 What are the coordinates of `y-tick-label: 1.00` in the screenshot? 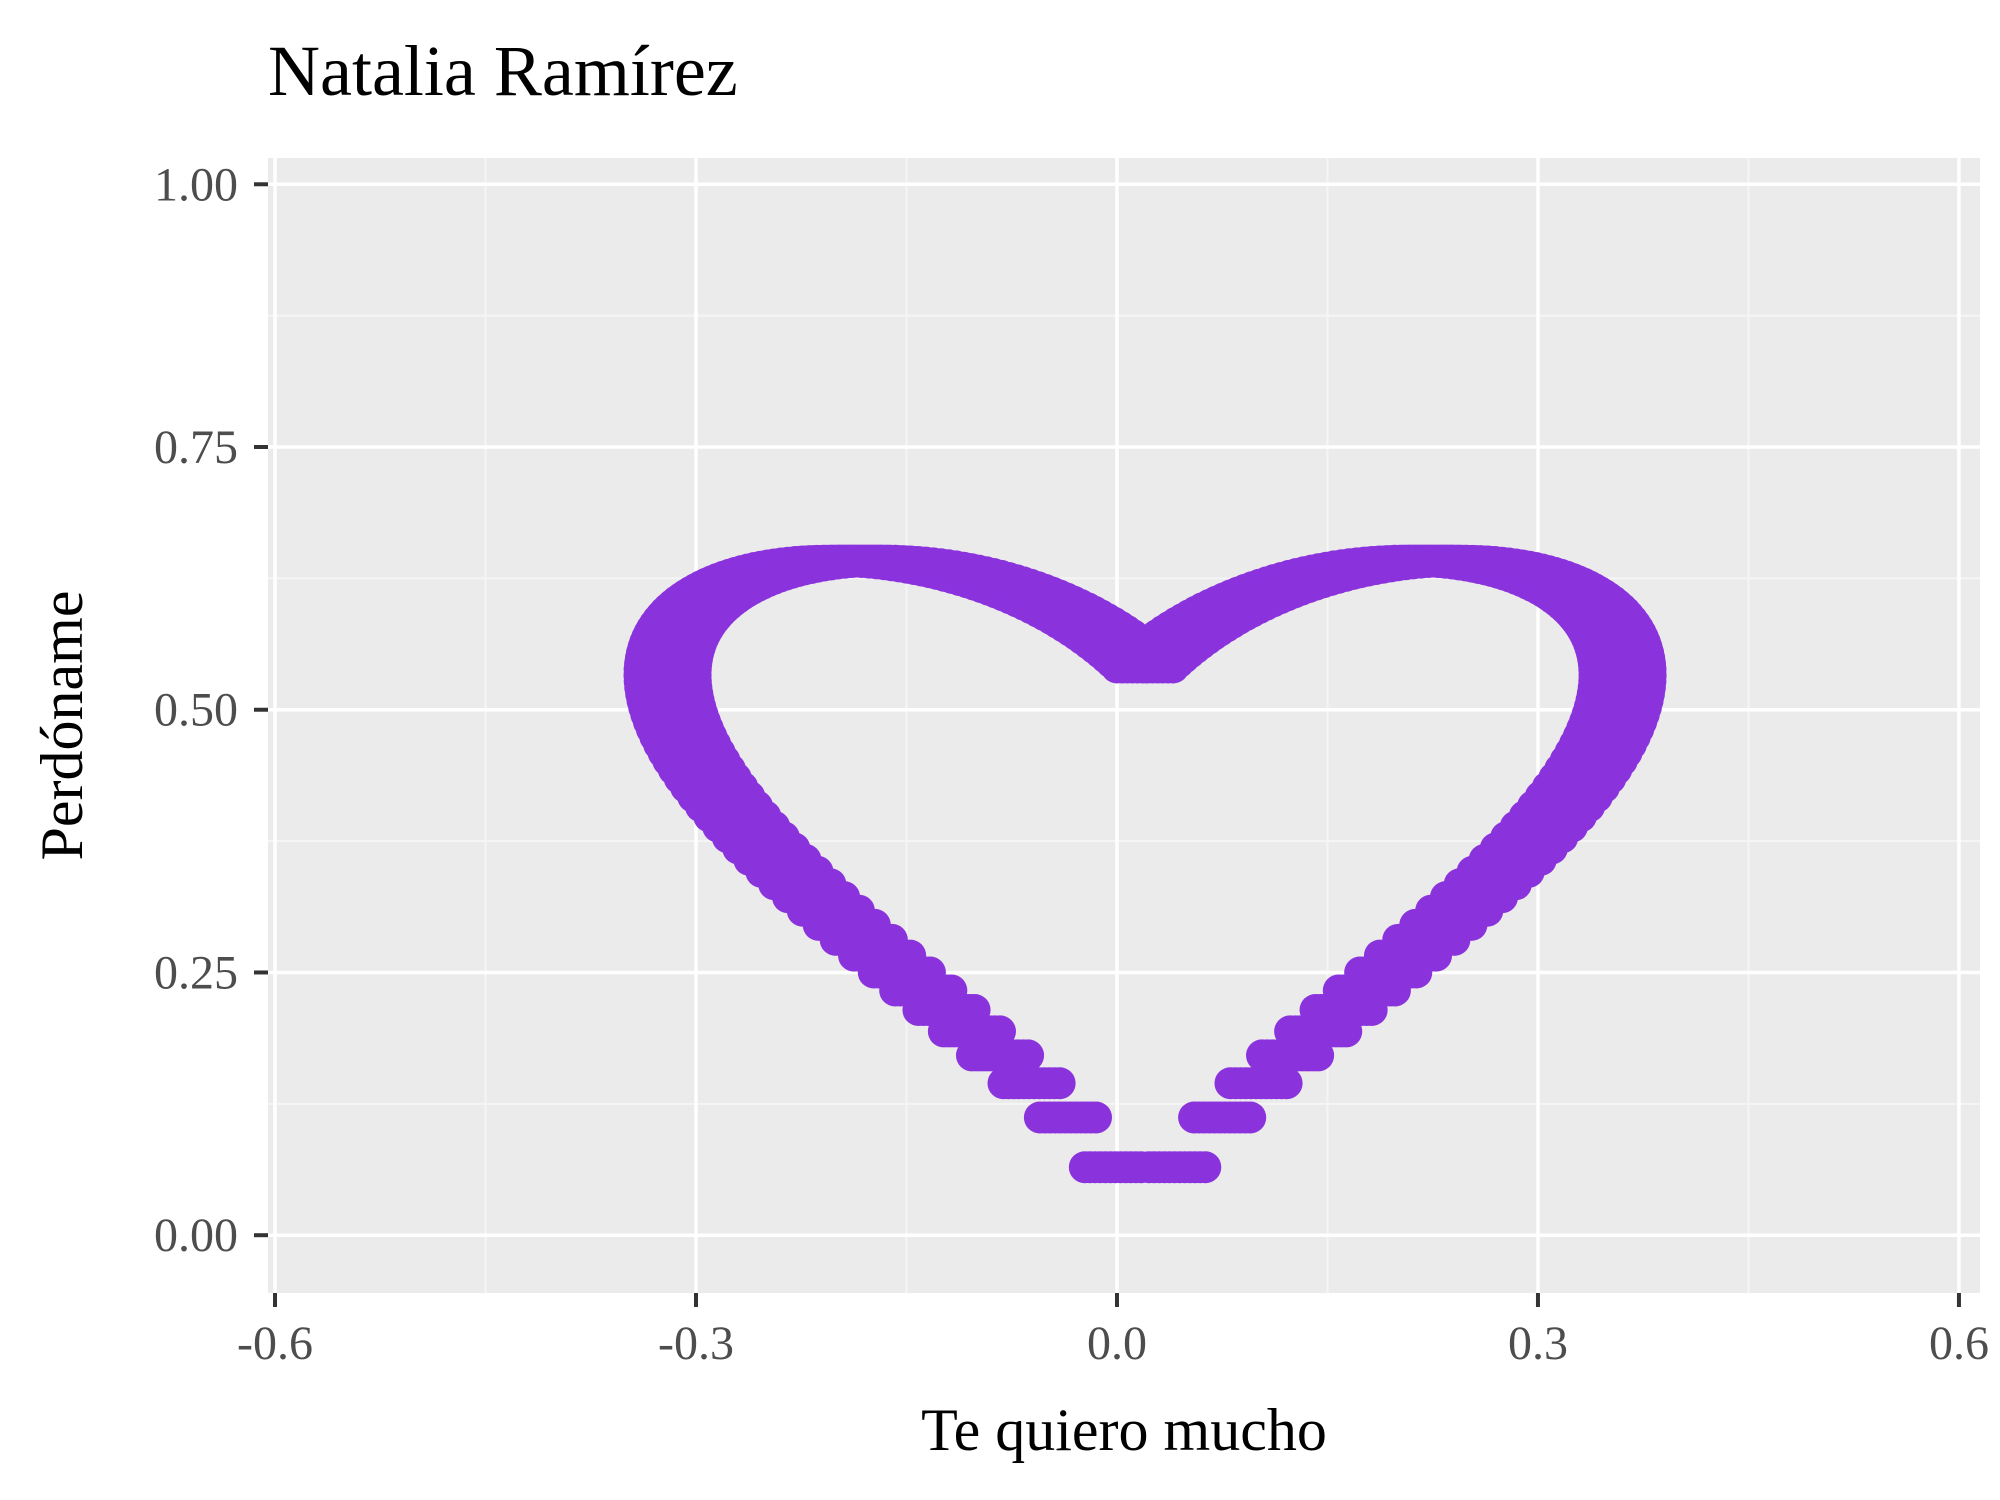 It's located at (196, 184).